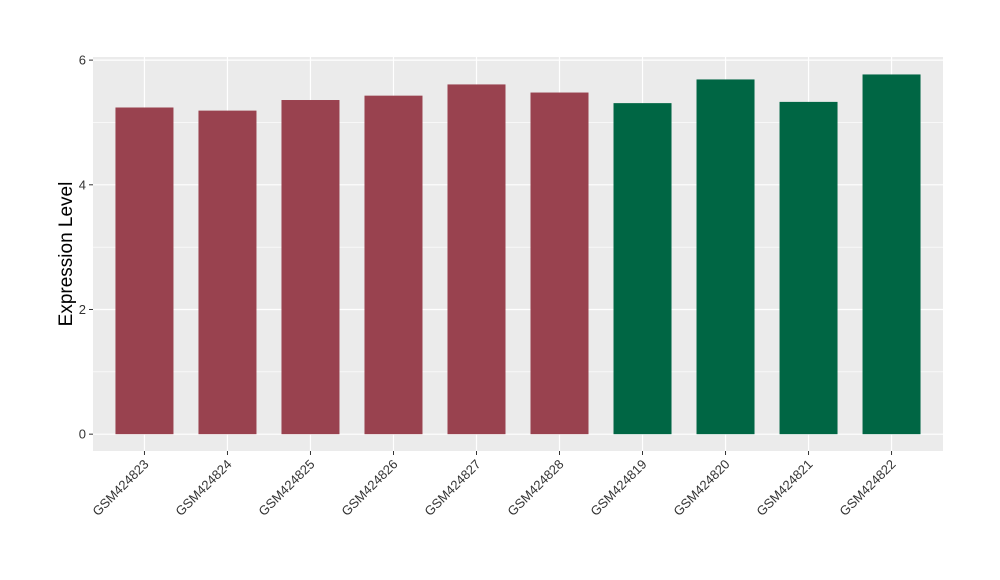  Describe the element at coordinates (452, 488) in the screenshot. I see `x-tick-label: GSM424827` at that location.